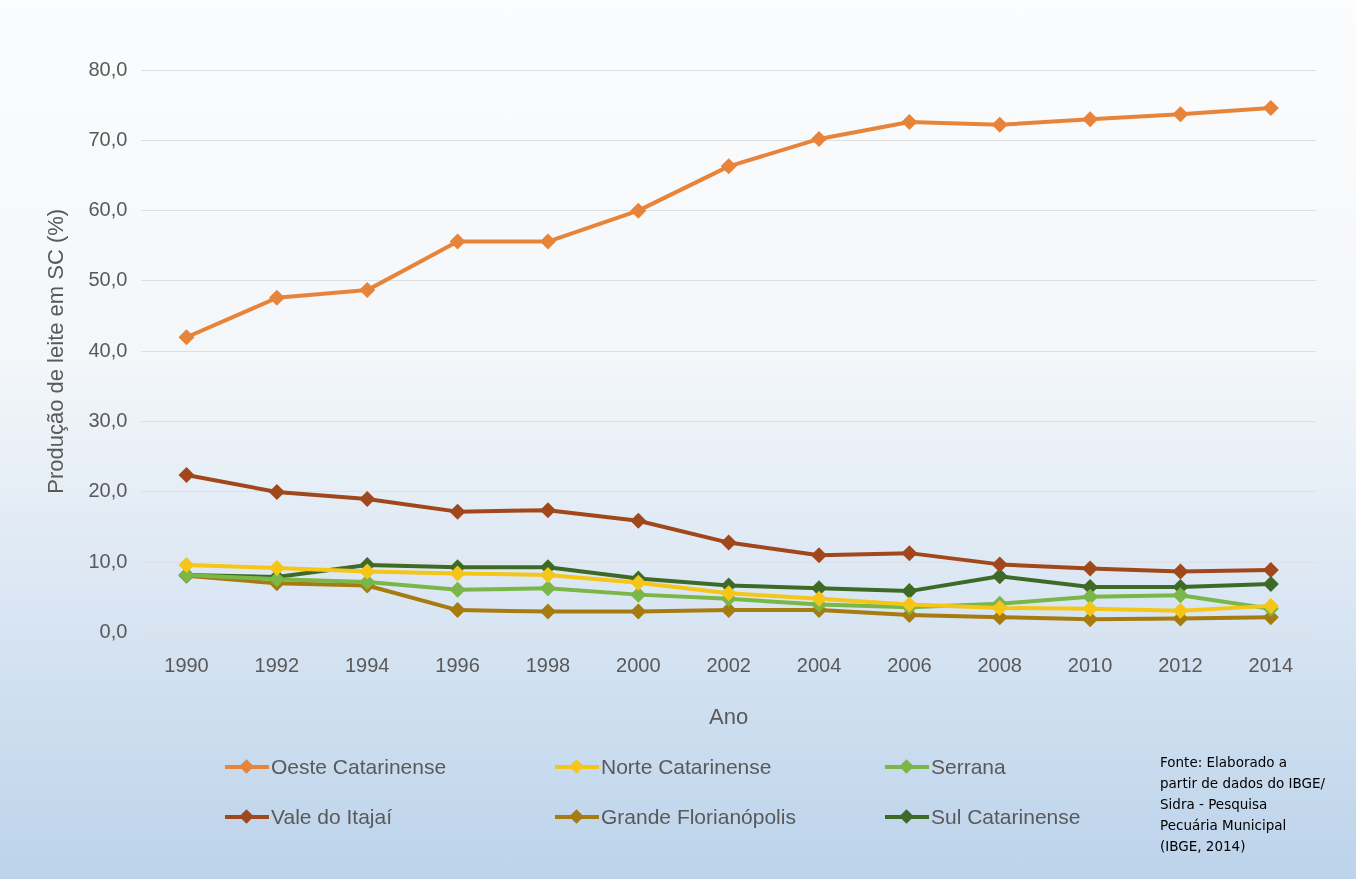 This screenshot has height=879, width=1356. Describe the element at coordinates (359, 767) in the screenshot. I see `legend-label: Oeste Catarinense` at that location.